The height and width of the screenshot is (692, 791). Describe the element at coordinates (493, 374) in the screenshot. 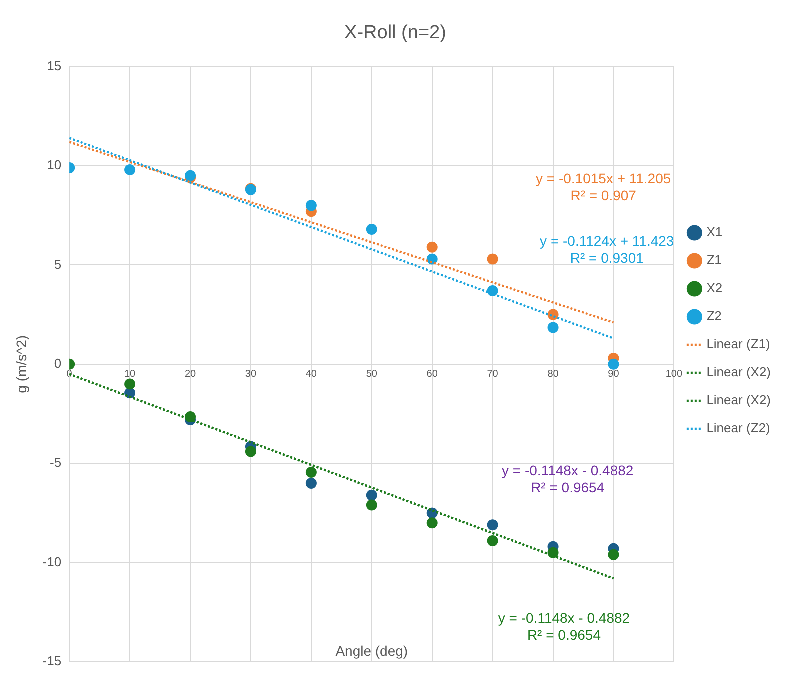

I see `x-tick-label: 70` at that location.